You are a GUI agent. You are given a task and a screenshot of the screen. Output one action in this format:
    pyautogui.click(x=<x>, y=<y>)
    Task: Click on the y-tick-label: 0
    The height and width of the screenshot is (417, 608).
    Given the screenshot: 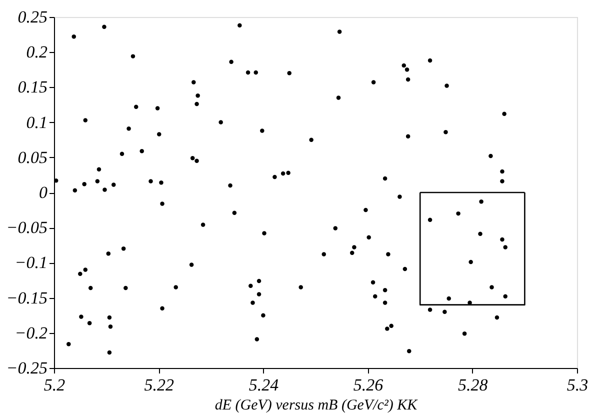 What is the action you would take?
    pyautogui.click(x=43, y=192)
    